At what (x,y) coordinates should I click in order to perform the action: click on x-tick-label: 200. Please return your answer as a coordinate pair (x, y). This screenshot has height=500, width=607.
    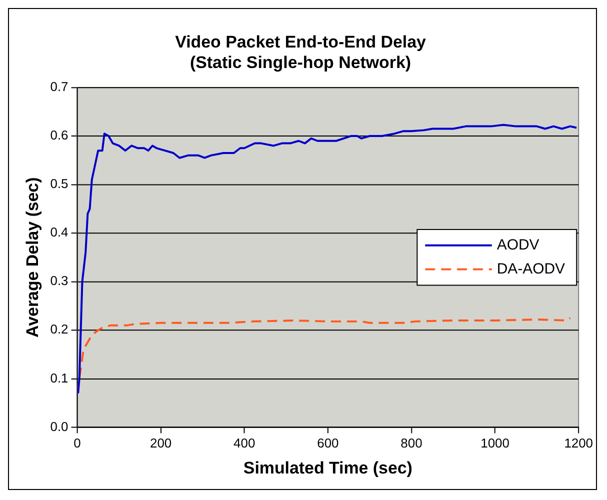
    Looking at the image, I should click on (161, 443).